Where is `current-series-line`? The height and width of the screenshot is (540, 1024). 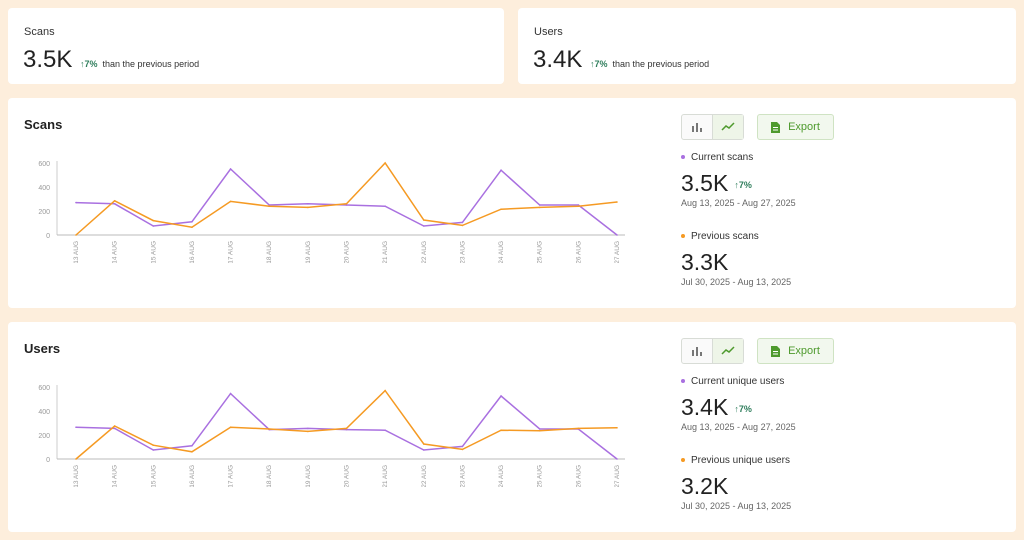 current-series-line is located at coordinates (346, 426).